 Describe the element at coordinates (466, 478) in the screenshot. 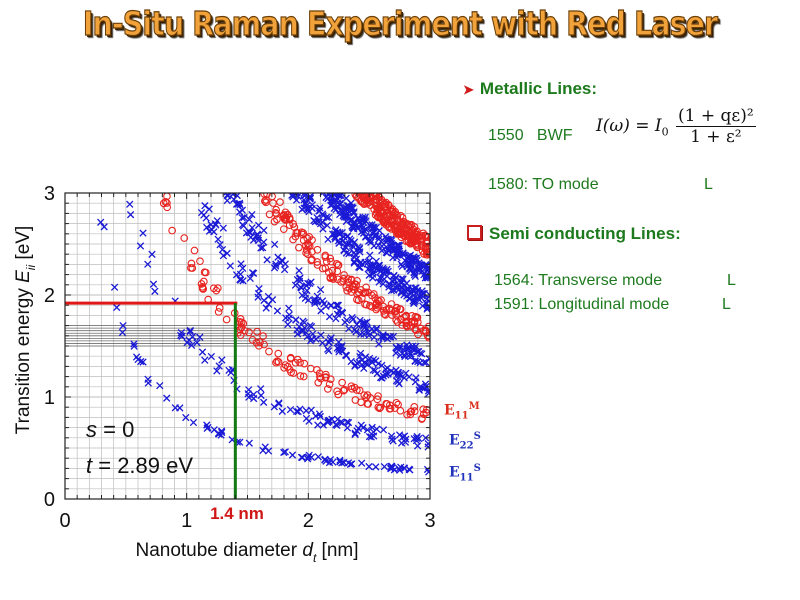

I see `band-label-sub: 11` at that location.